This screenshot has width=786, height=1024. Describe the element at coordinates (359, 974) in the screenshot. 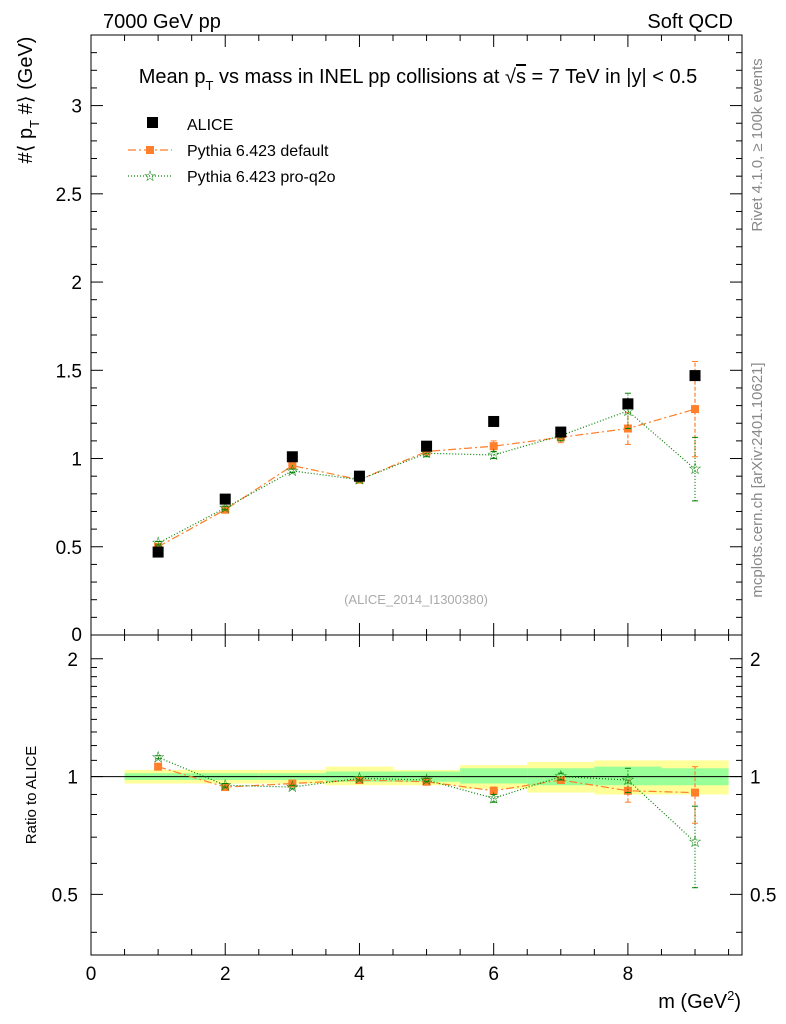

I see `x-tick-label: 4` at that location.